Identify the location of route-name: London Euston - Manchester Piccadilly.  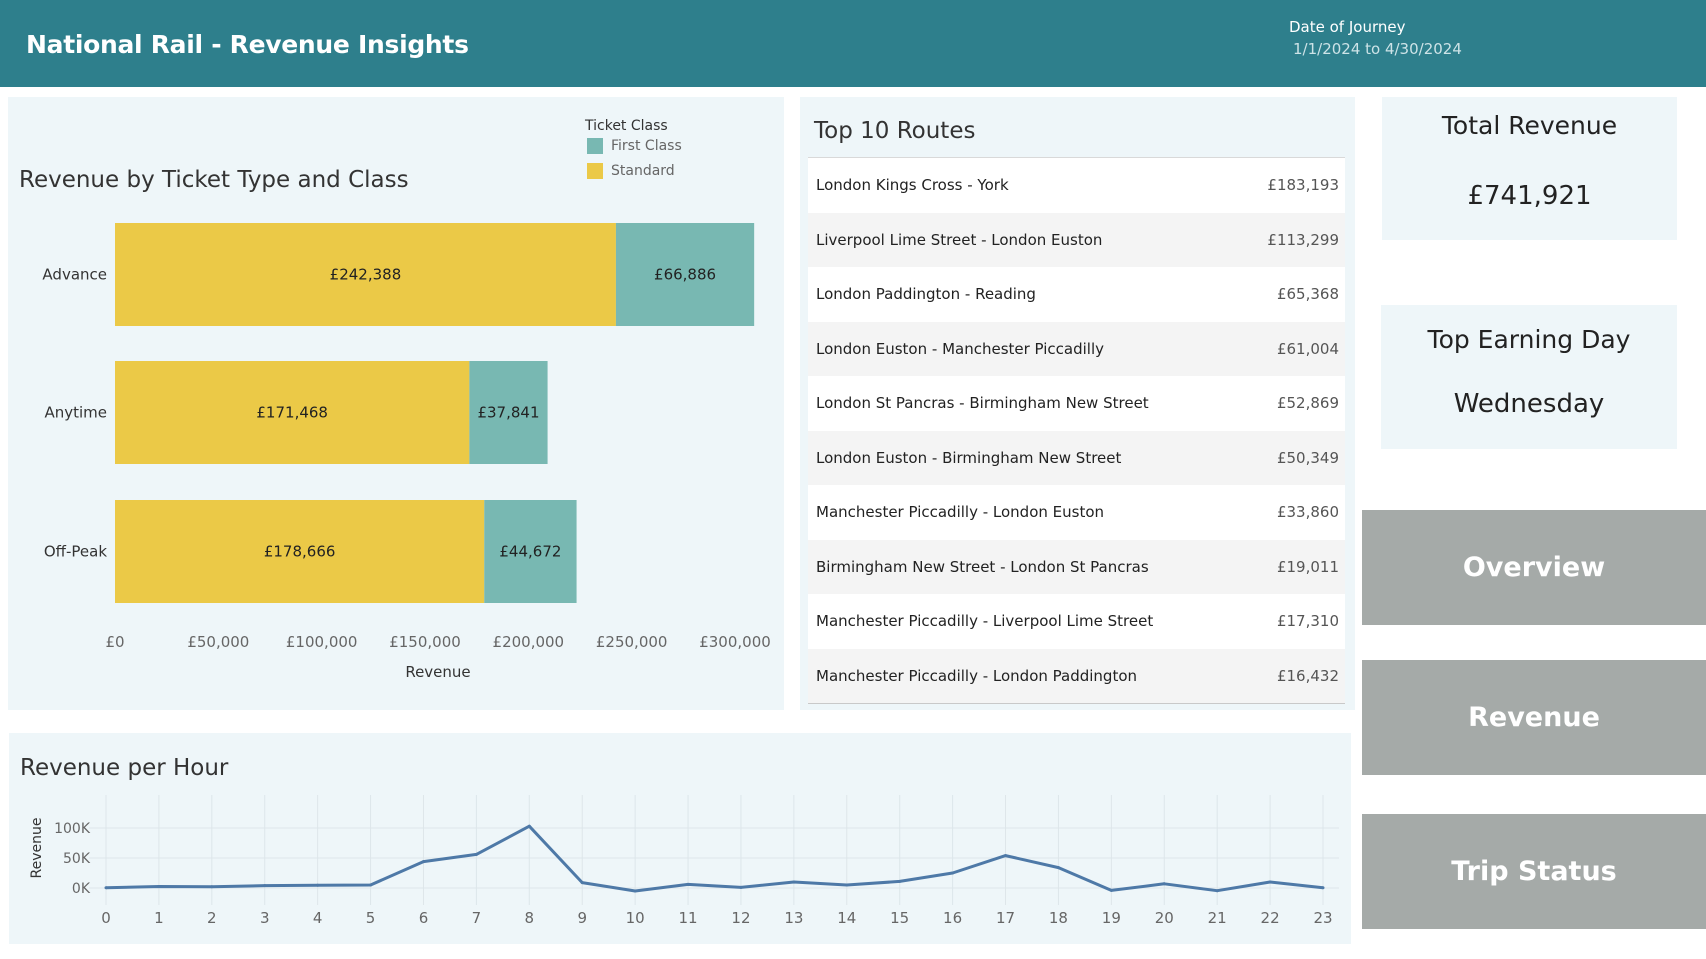
(960, 348).